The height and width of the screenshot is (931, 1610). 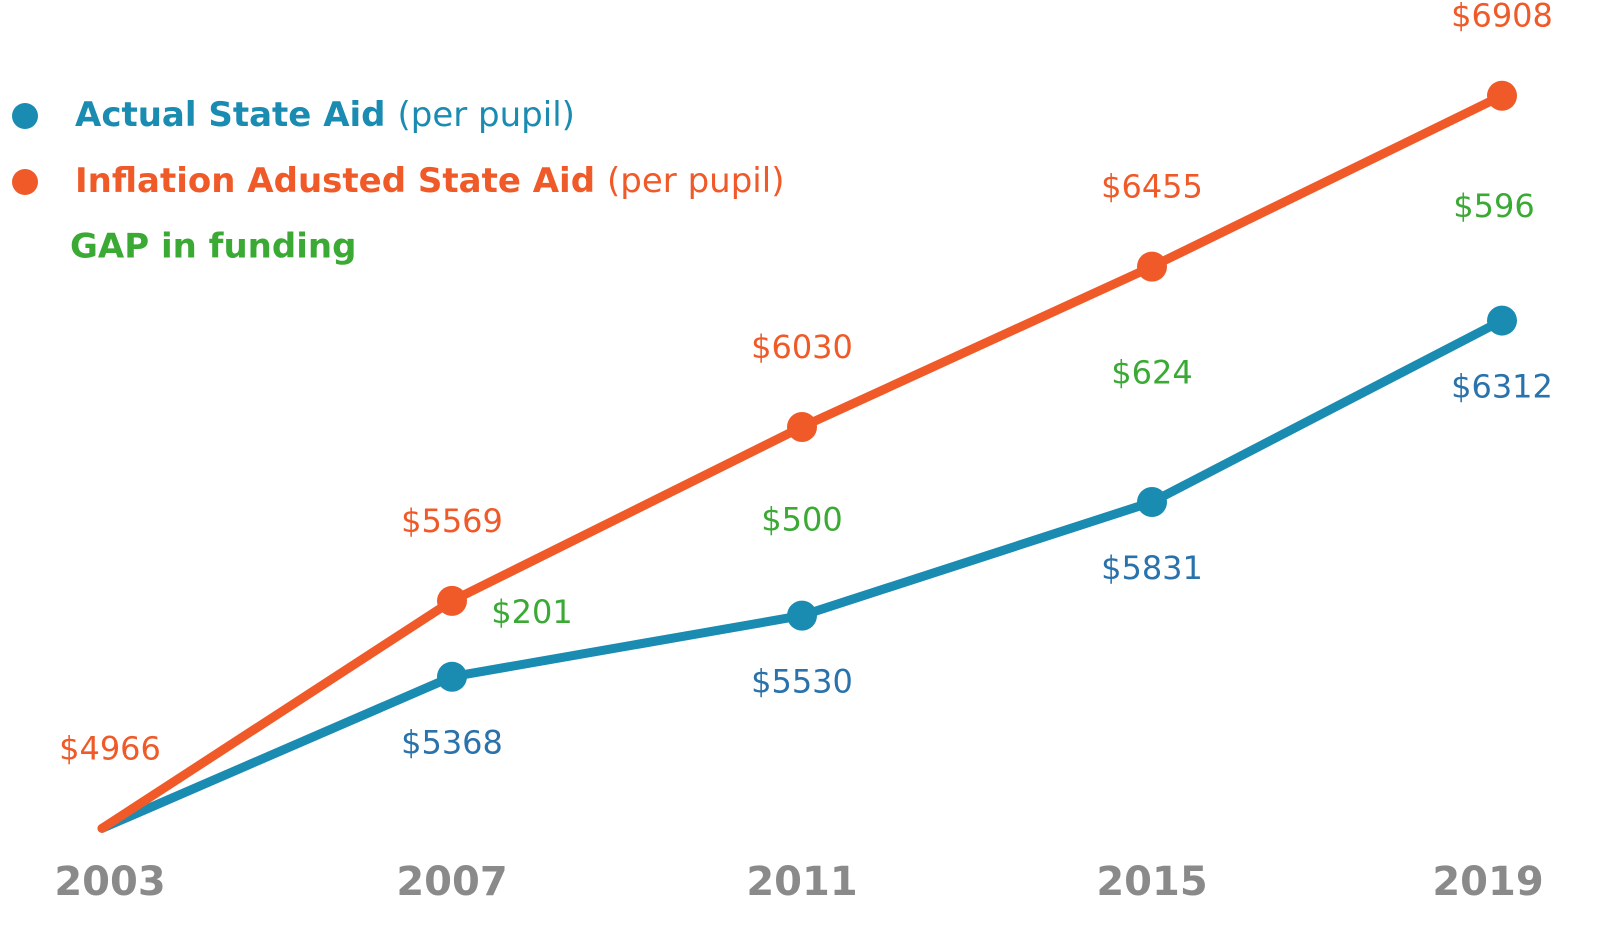 I want to click on gap-label: $596, so click(x=1493, y=206).